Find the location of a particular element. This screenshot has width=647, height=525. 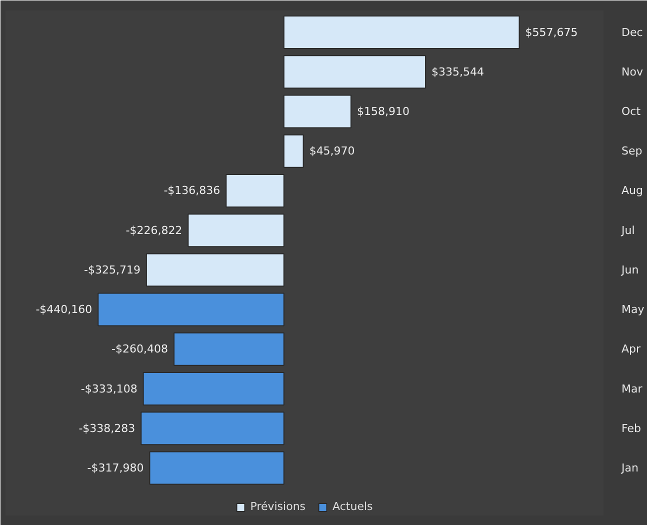

data-label: -$333,108 is located at coordinates (109, 389).